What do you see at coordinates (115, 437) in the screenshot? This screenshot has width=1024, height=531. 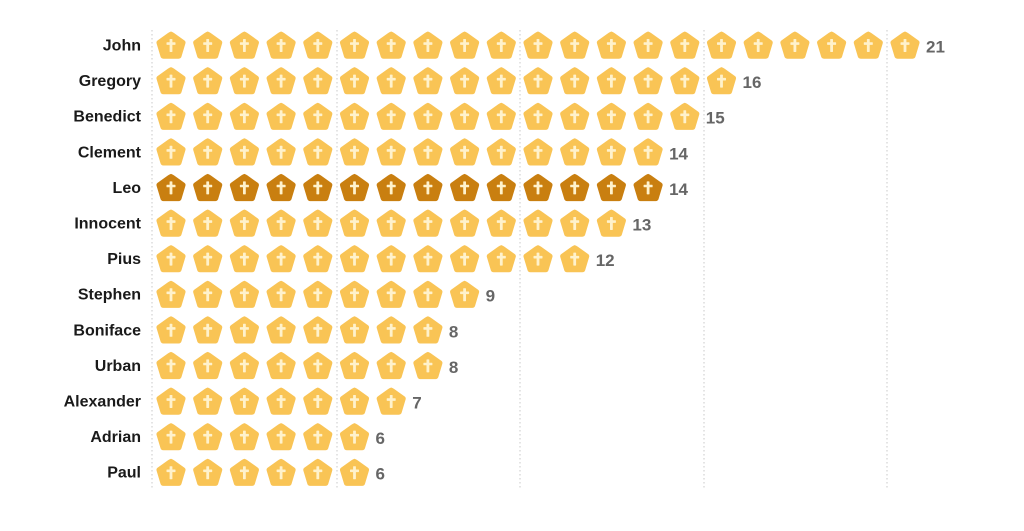 I see `category-label: Adrian` at bounding box center [115, 437].